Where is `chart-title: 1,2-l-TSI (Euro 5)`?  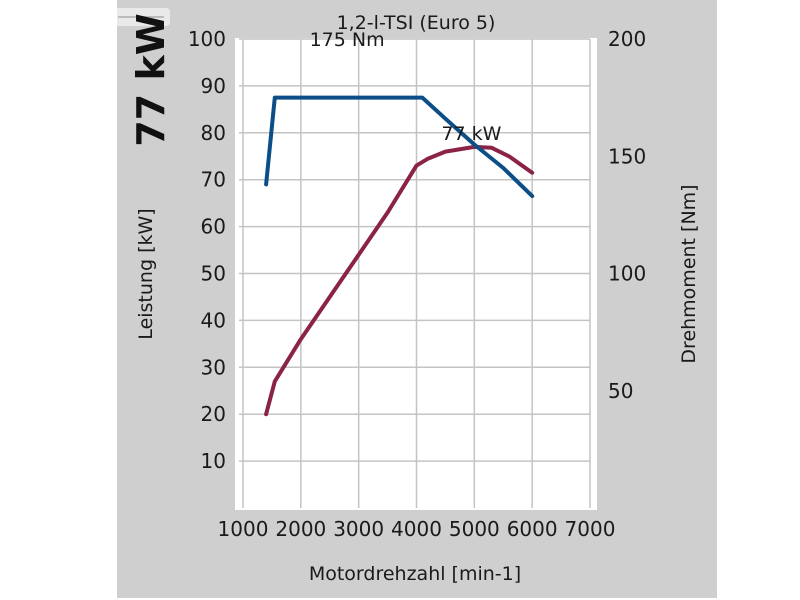
chart-title: 1,2-l-TSI (Euro 5) is located at coordinates (416, 23).